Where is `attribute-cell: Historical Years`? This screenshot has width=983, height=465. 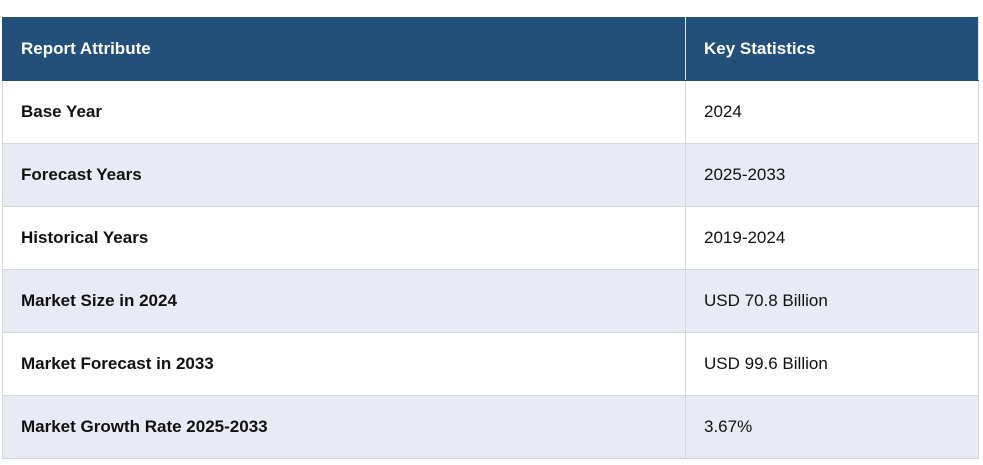
attribute-cell: Historical Years is located at coordinates (344, 238).